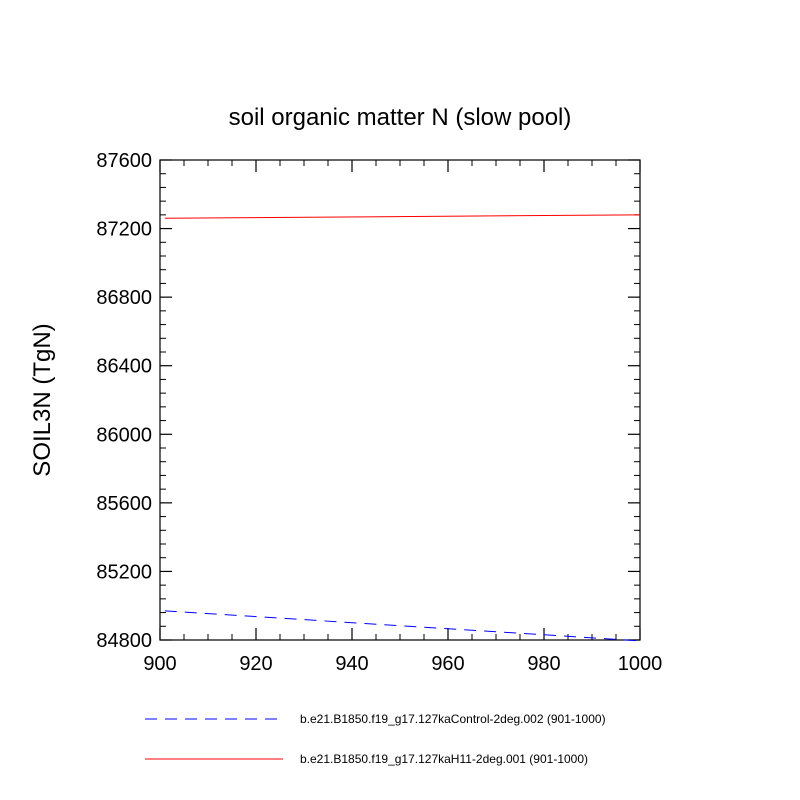 The width and height of the screenshot is (800, 800). I want to click on x-tick-label: 920, so click(255, 664).